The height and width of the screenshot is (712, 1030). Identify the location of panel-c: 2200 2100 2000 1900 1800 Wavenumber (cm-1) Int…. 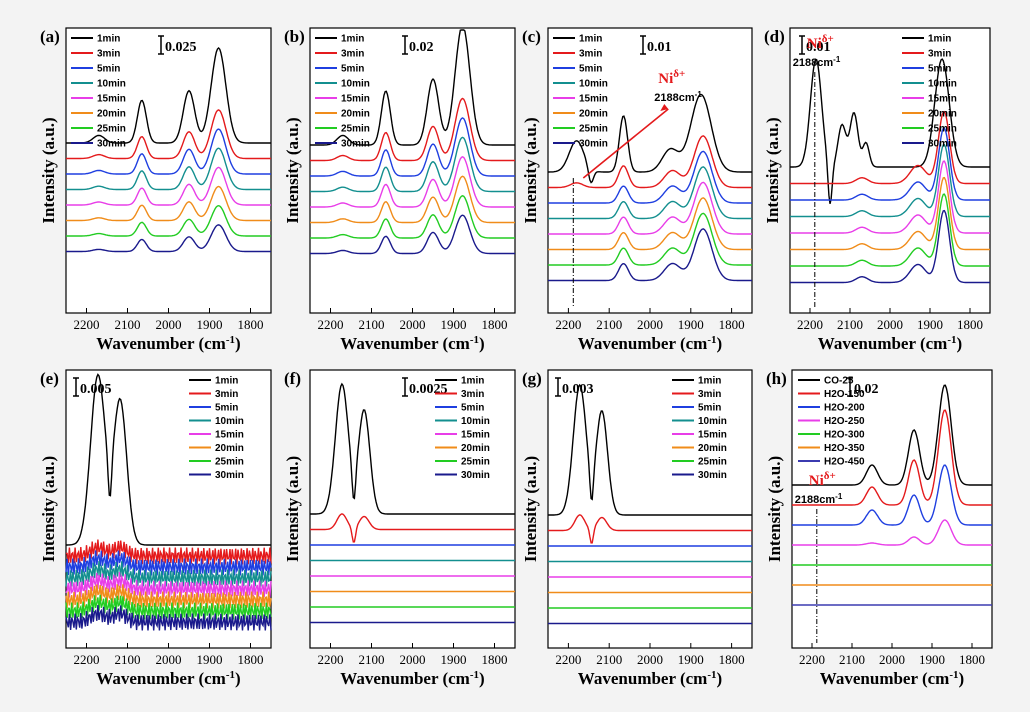
(637, 190).